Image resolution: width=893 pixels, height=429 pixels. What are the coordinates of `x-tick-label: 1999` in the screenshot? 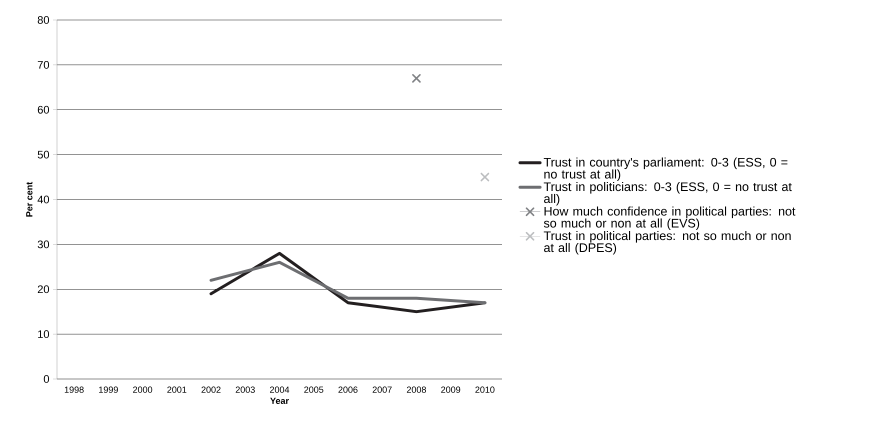 It's located at (108, 389).